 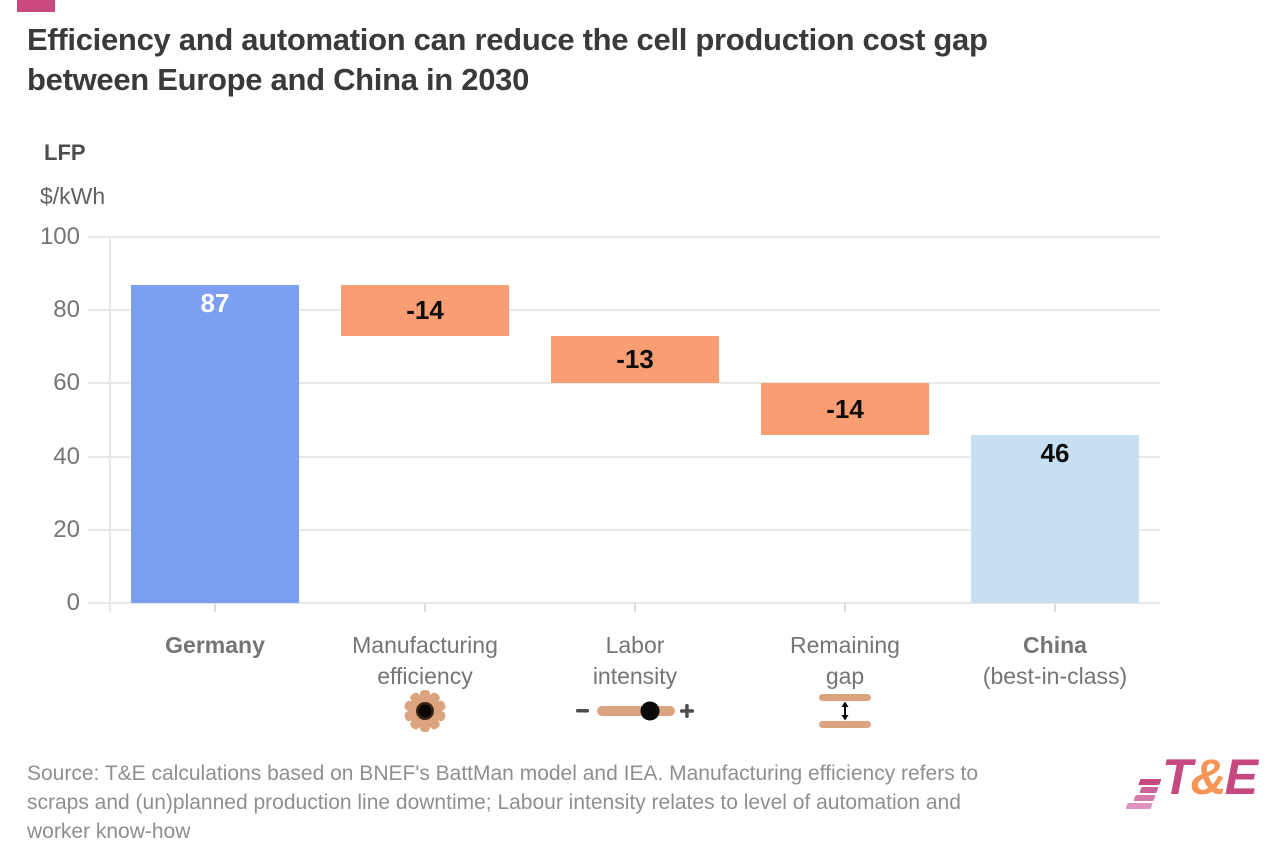 What do you see at coordinates (1055, 645) in the screenshot?
I see `x-axis-label-line: China` at bounding box center [1055, 645].